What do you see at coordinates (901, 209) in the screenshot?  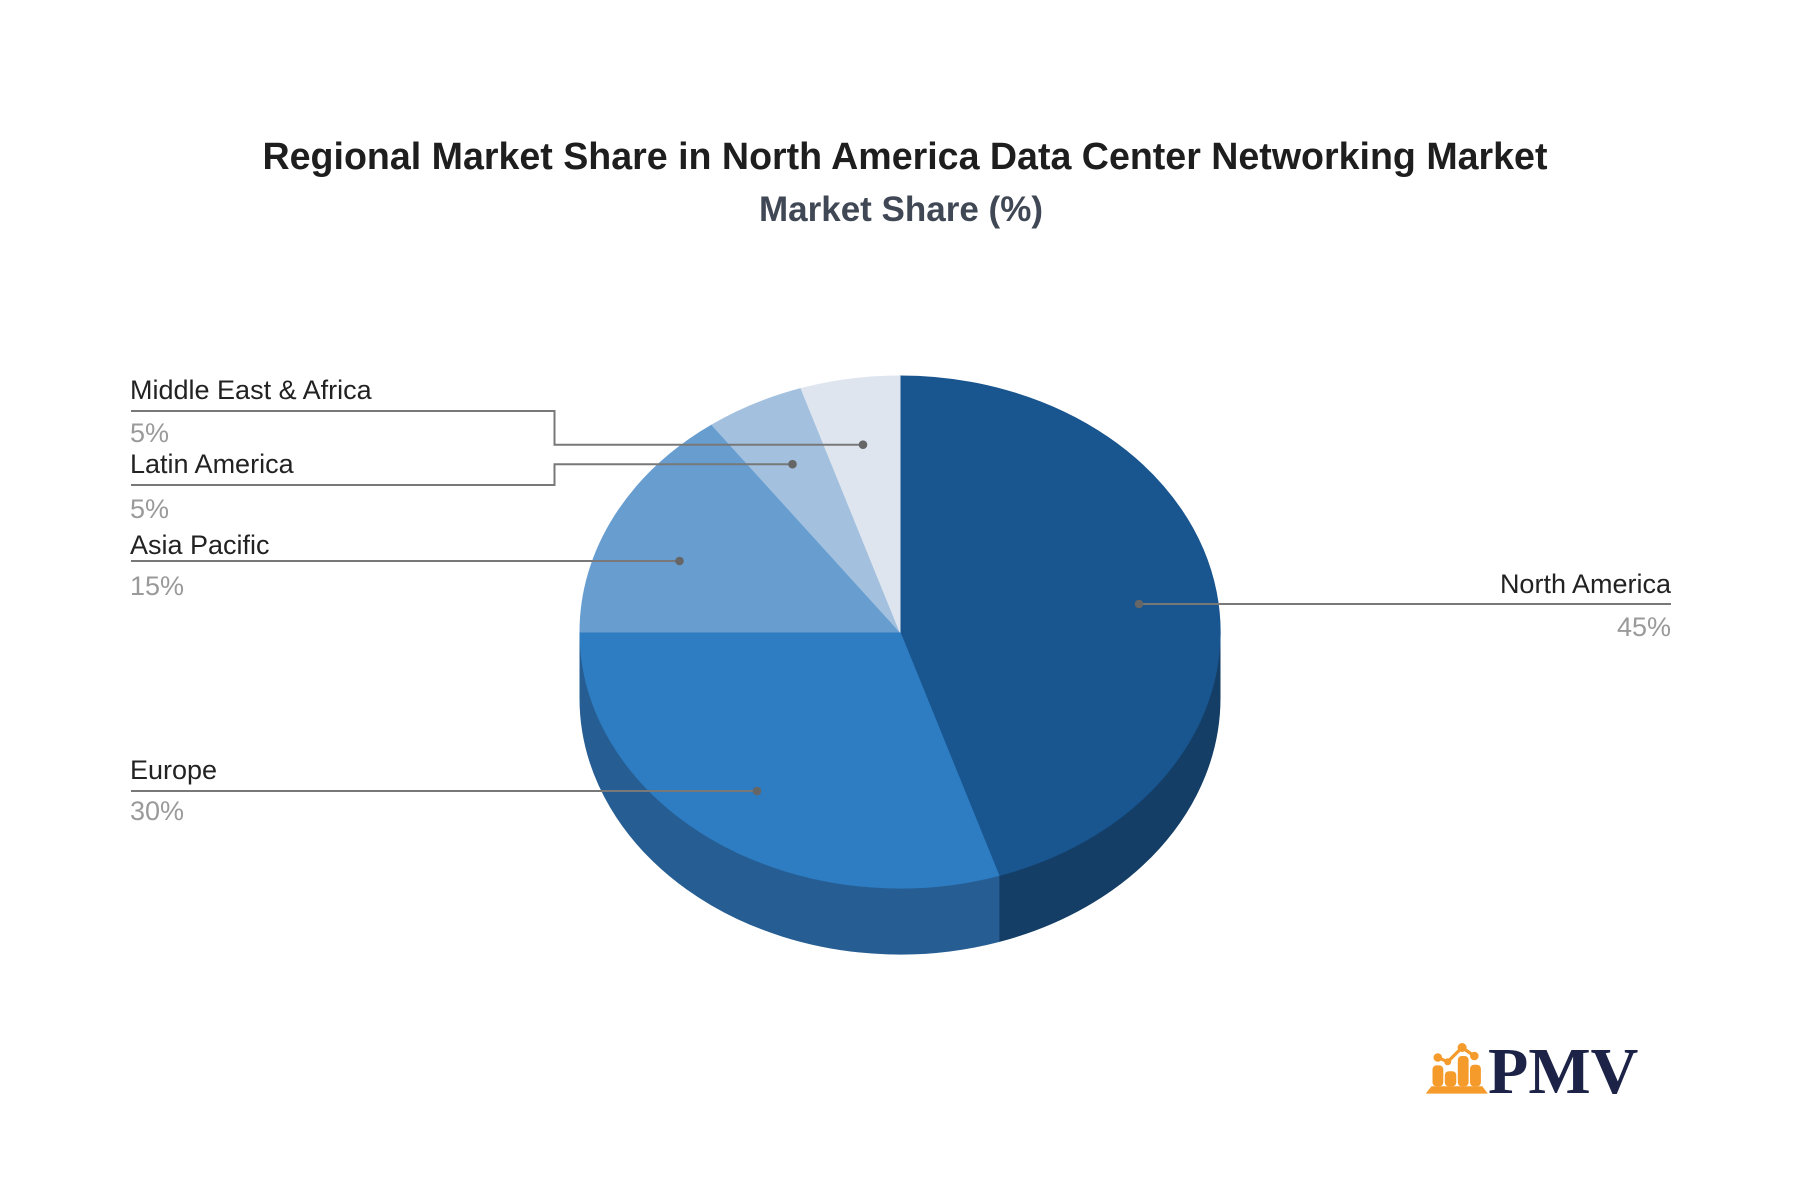 I see `svg-text: Market Share (%)` at bounding box center [901, 209].